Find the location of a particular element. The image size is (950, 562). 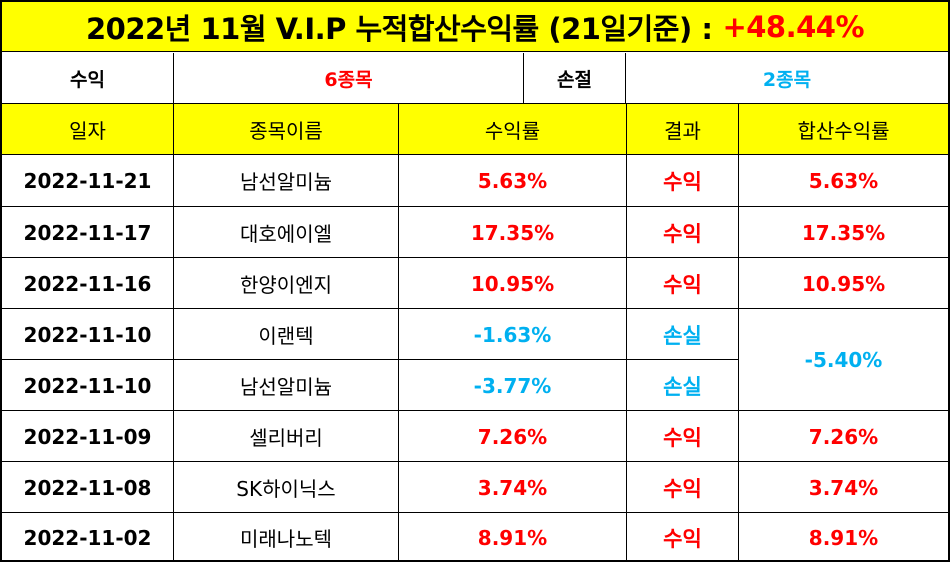

row-return: 8.91% is located at coordinates (512, 537).